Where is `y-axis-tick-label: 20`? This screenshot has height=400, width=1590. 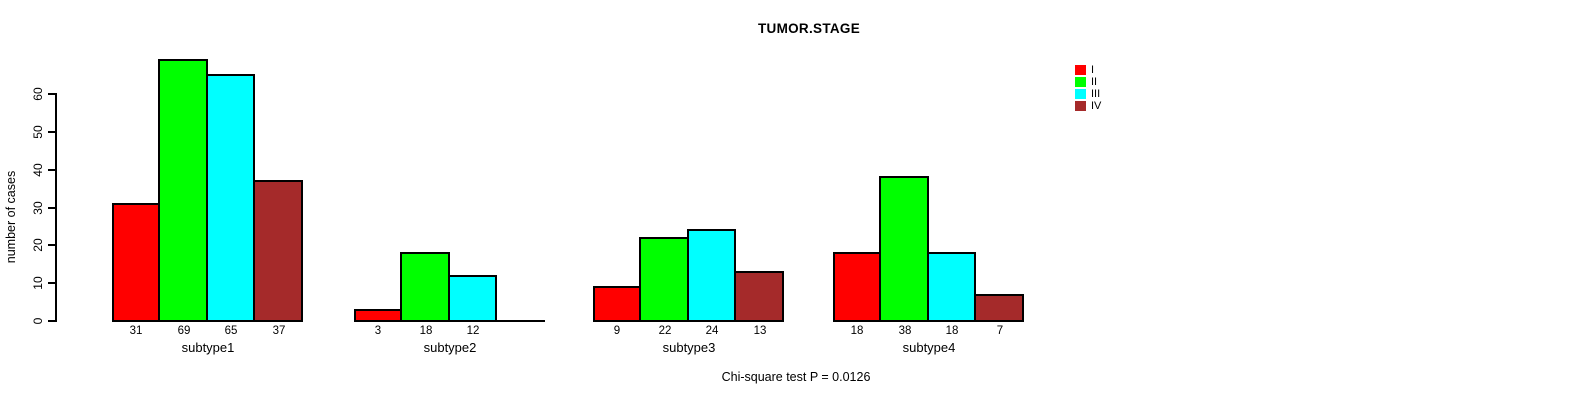 y-axis-tick-label: 20 is located at coordinates (38, 245).